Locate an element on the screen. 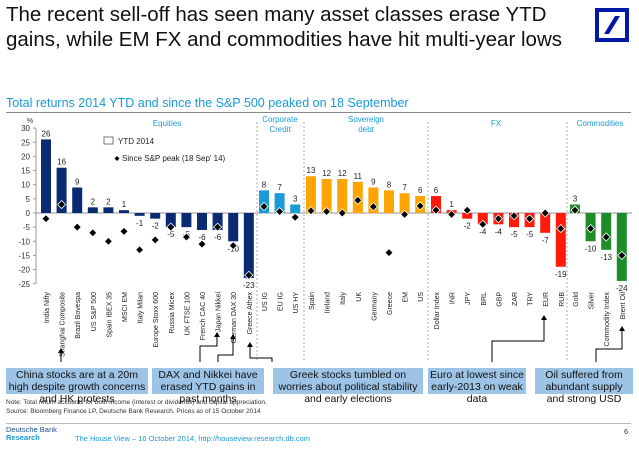 The height and width of the screenshot is (451, 639). bar-value-label: 13 is located at coordinates (311, 170).